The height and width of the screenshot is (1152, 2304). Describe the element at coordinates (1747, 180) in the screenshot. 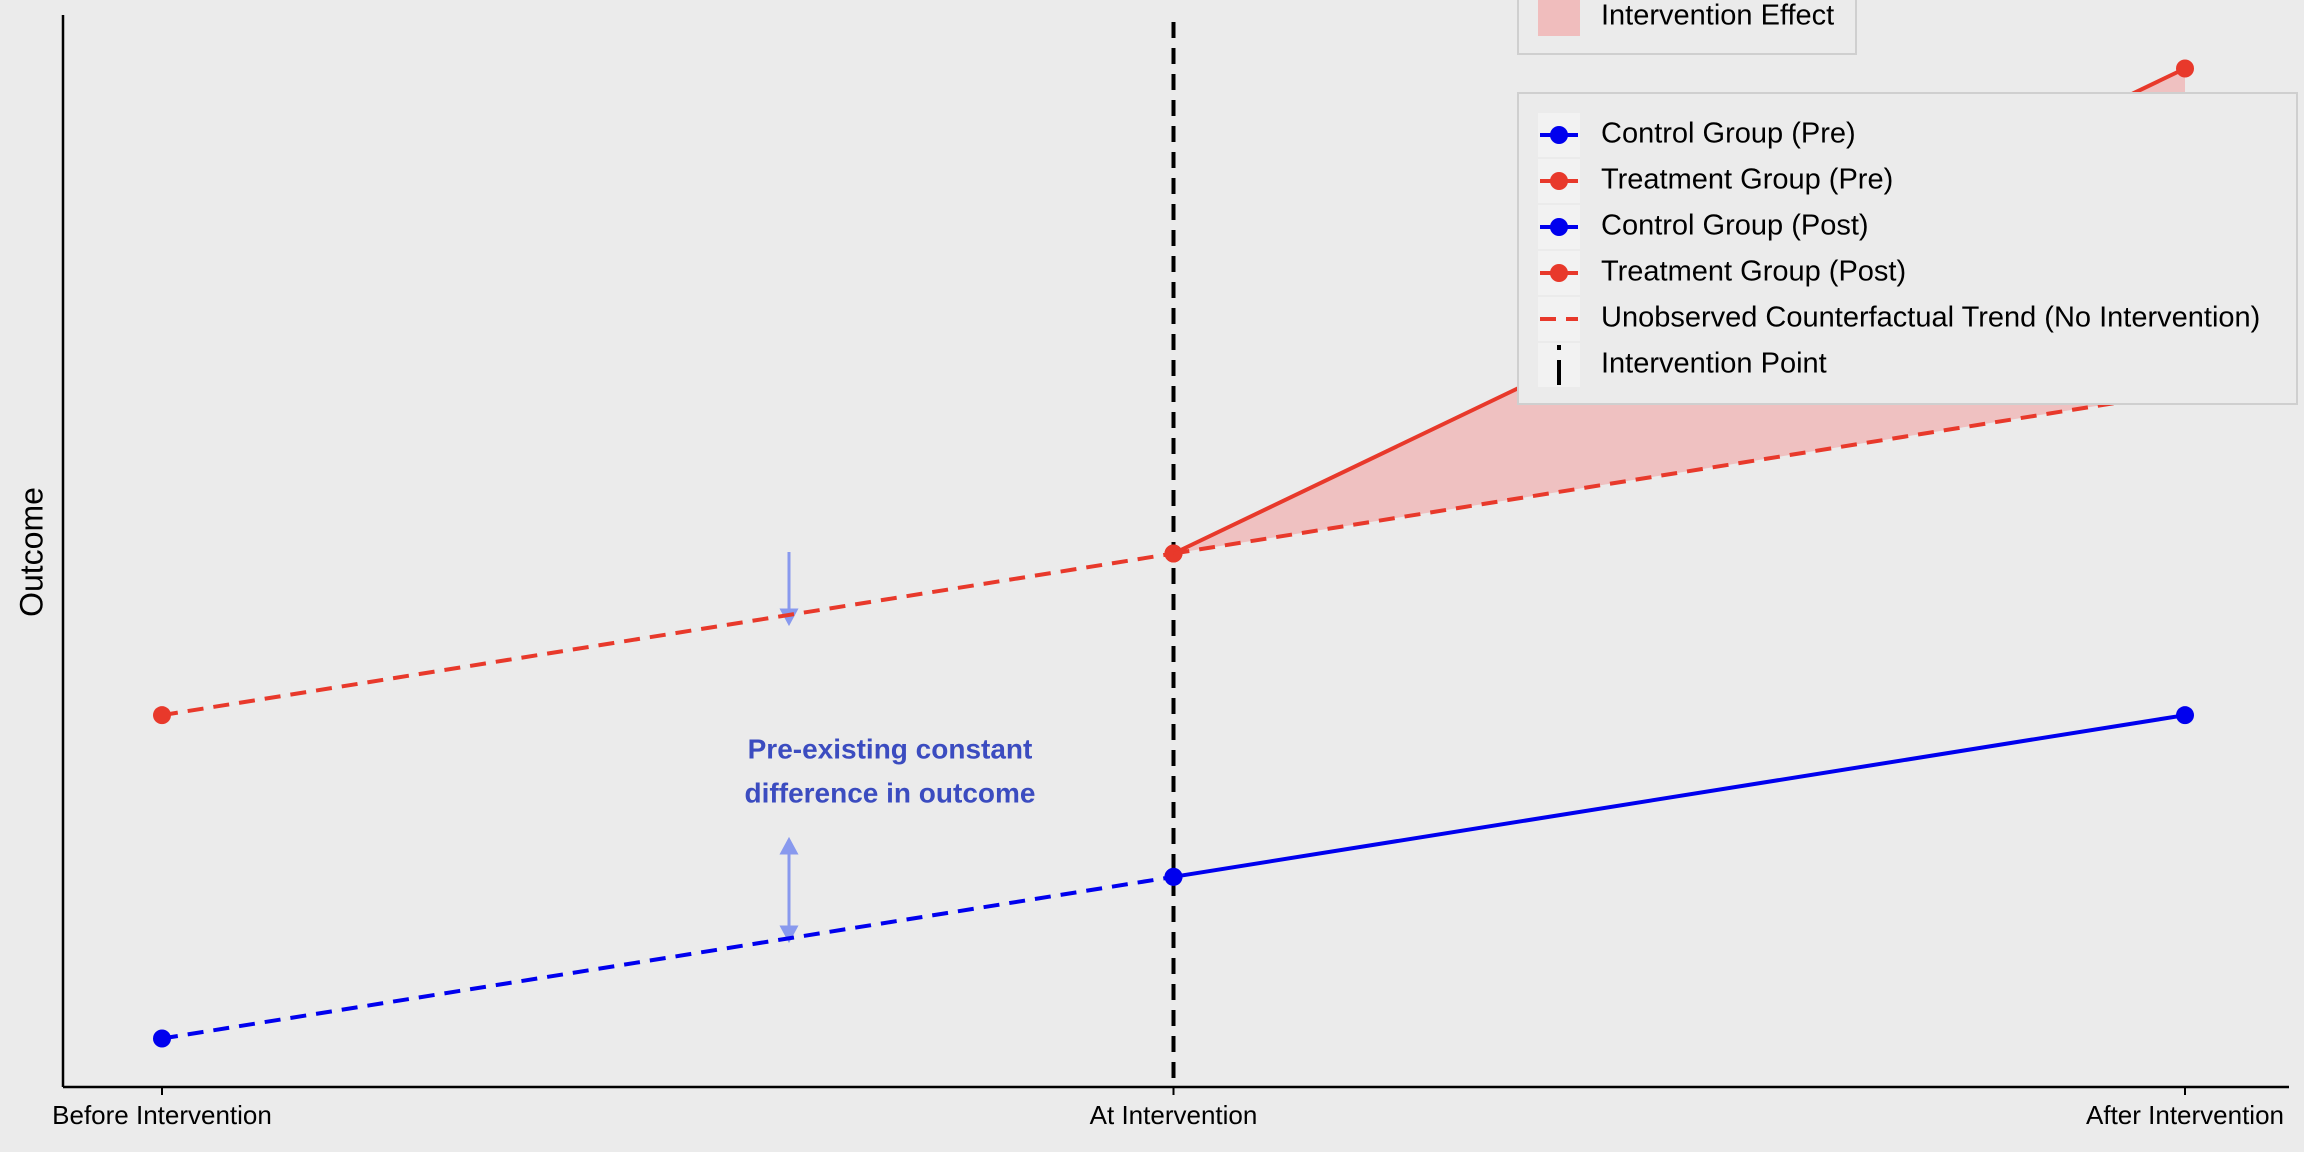

I see `legend-label: Treatment Group (Pre)` at that location.